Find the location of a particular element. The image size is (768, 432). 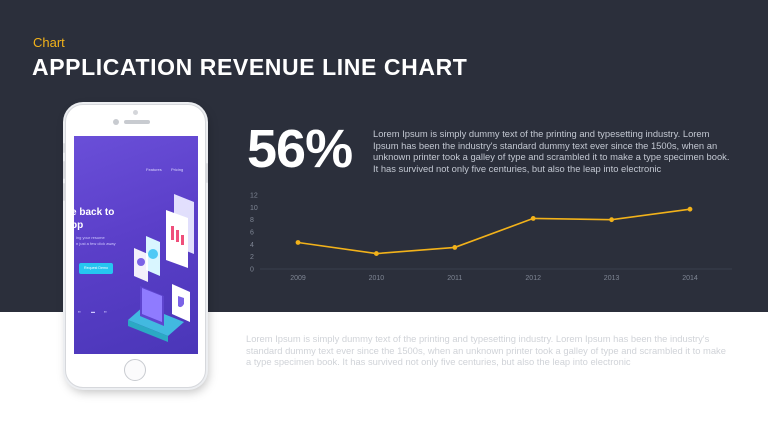

series-line is located at coordinates (494, 231).